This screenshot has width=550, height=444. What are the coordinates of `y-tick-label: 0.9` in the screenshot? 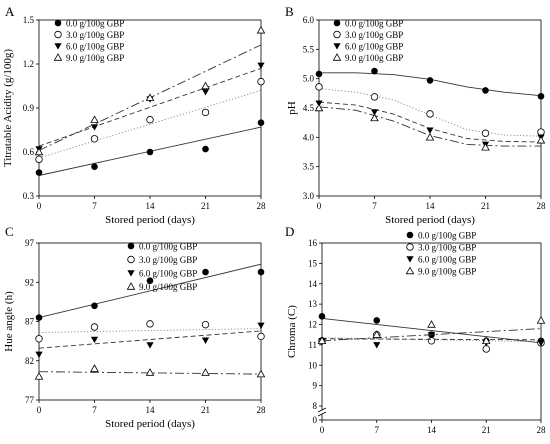 It's located at (29, 108).